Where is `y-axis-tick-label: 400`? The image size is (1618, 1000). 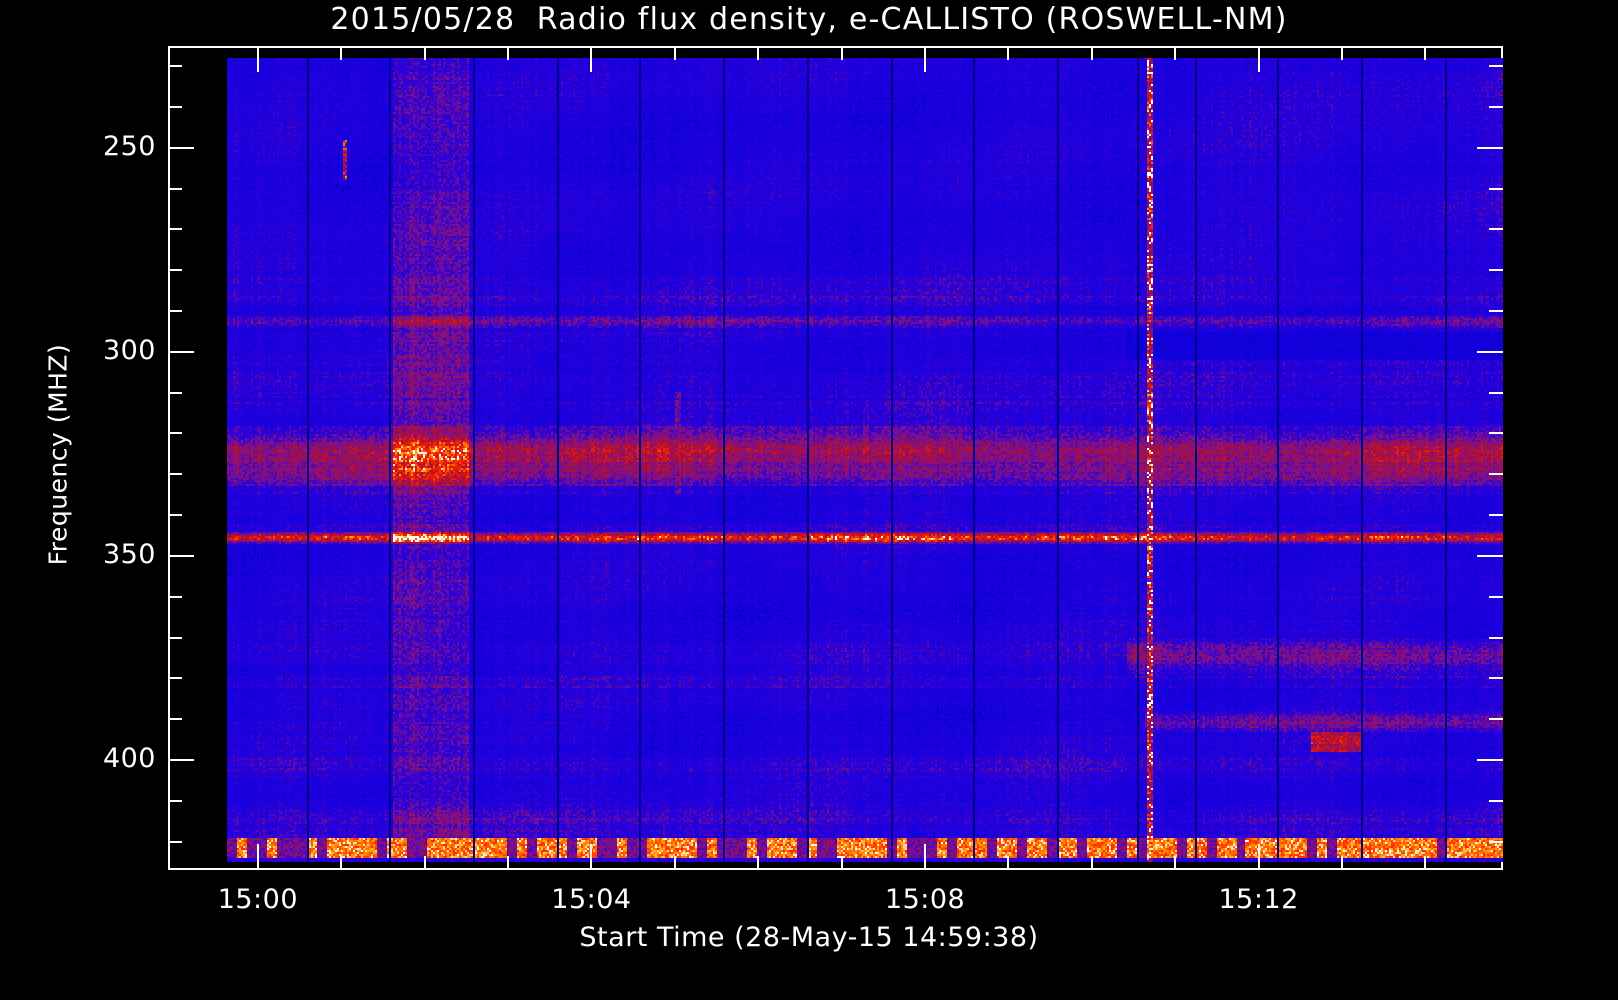 y-axis-tick-label: 400 is located at coordinates (129, 758).